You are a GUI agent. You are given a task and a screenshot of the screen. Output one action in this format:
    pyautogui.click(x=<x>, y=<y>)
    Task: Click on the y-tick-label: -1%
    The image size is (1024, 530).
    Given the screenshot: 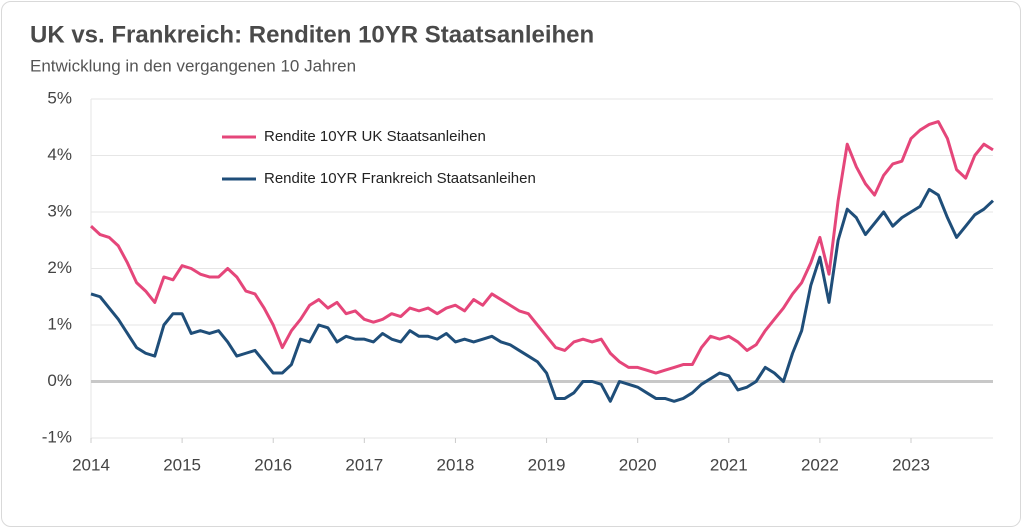 What is the action you would take?
    pyautogui.click(x=57, y=436)
    